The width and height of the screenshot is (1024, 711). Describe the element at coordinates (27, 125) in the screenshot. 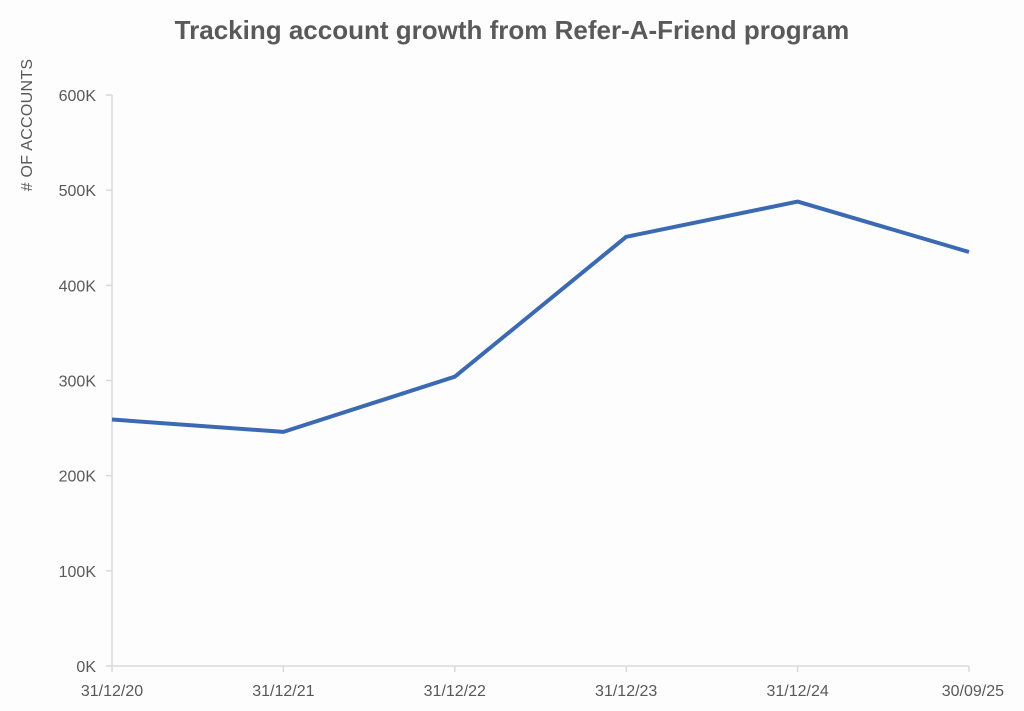

I see `y-axis-title: # OF ACCOUNTS` at that location.